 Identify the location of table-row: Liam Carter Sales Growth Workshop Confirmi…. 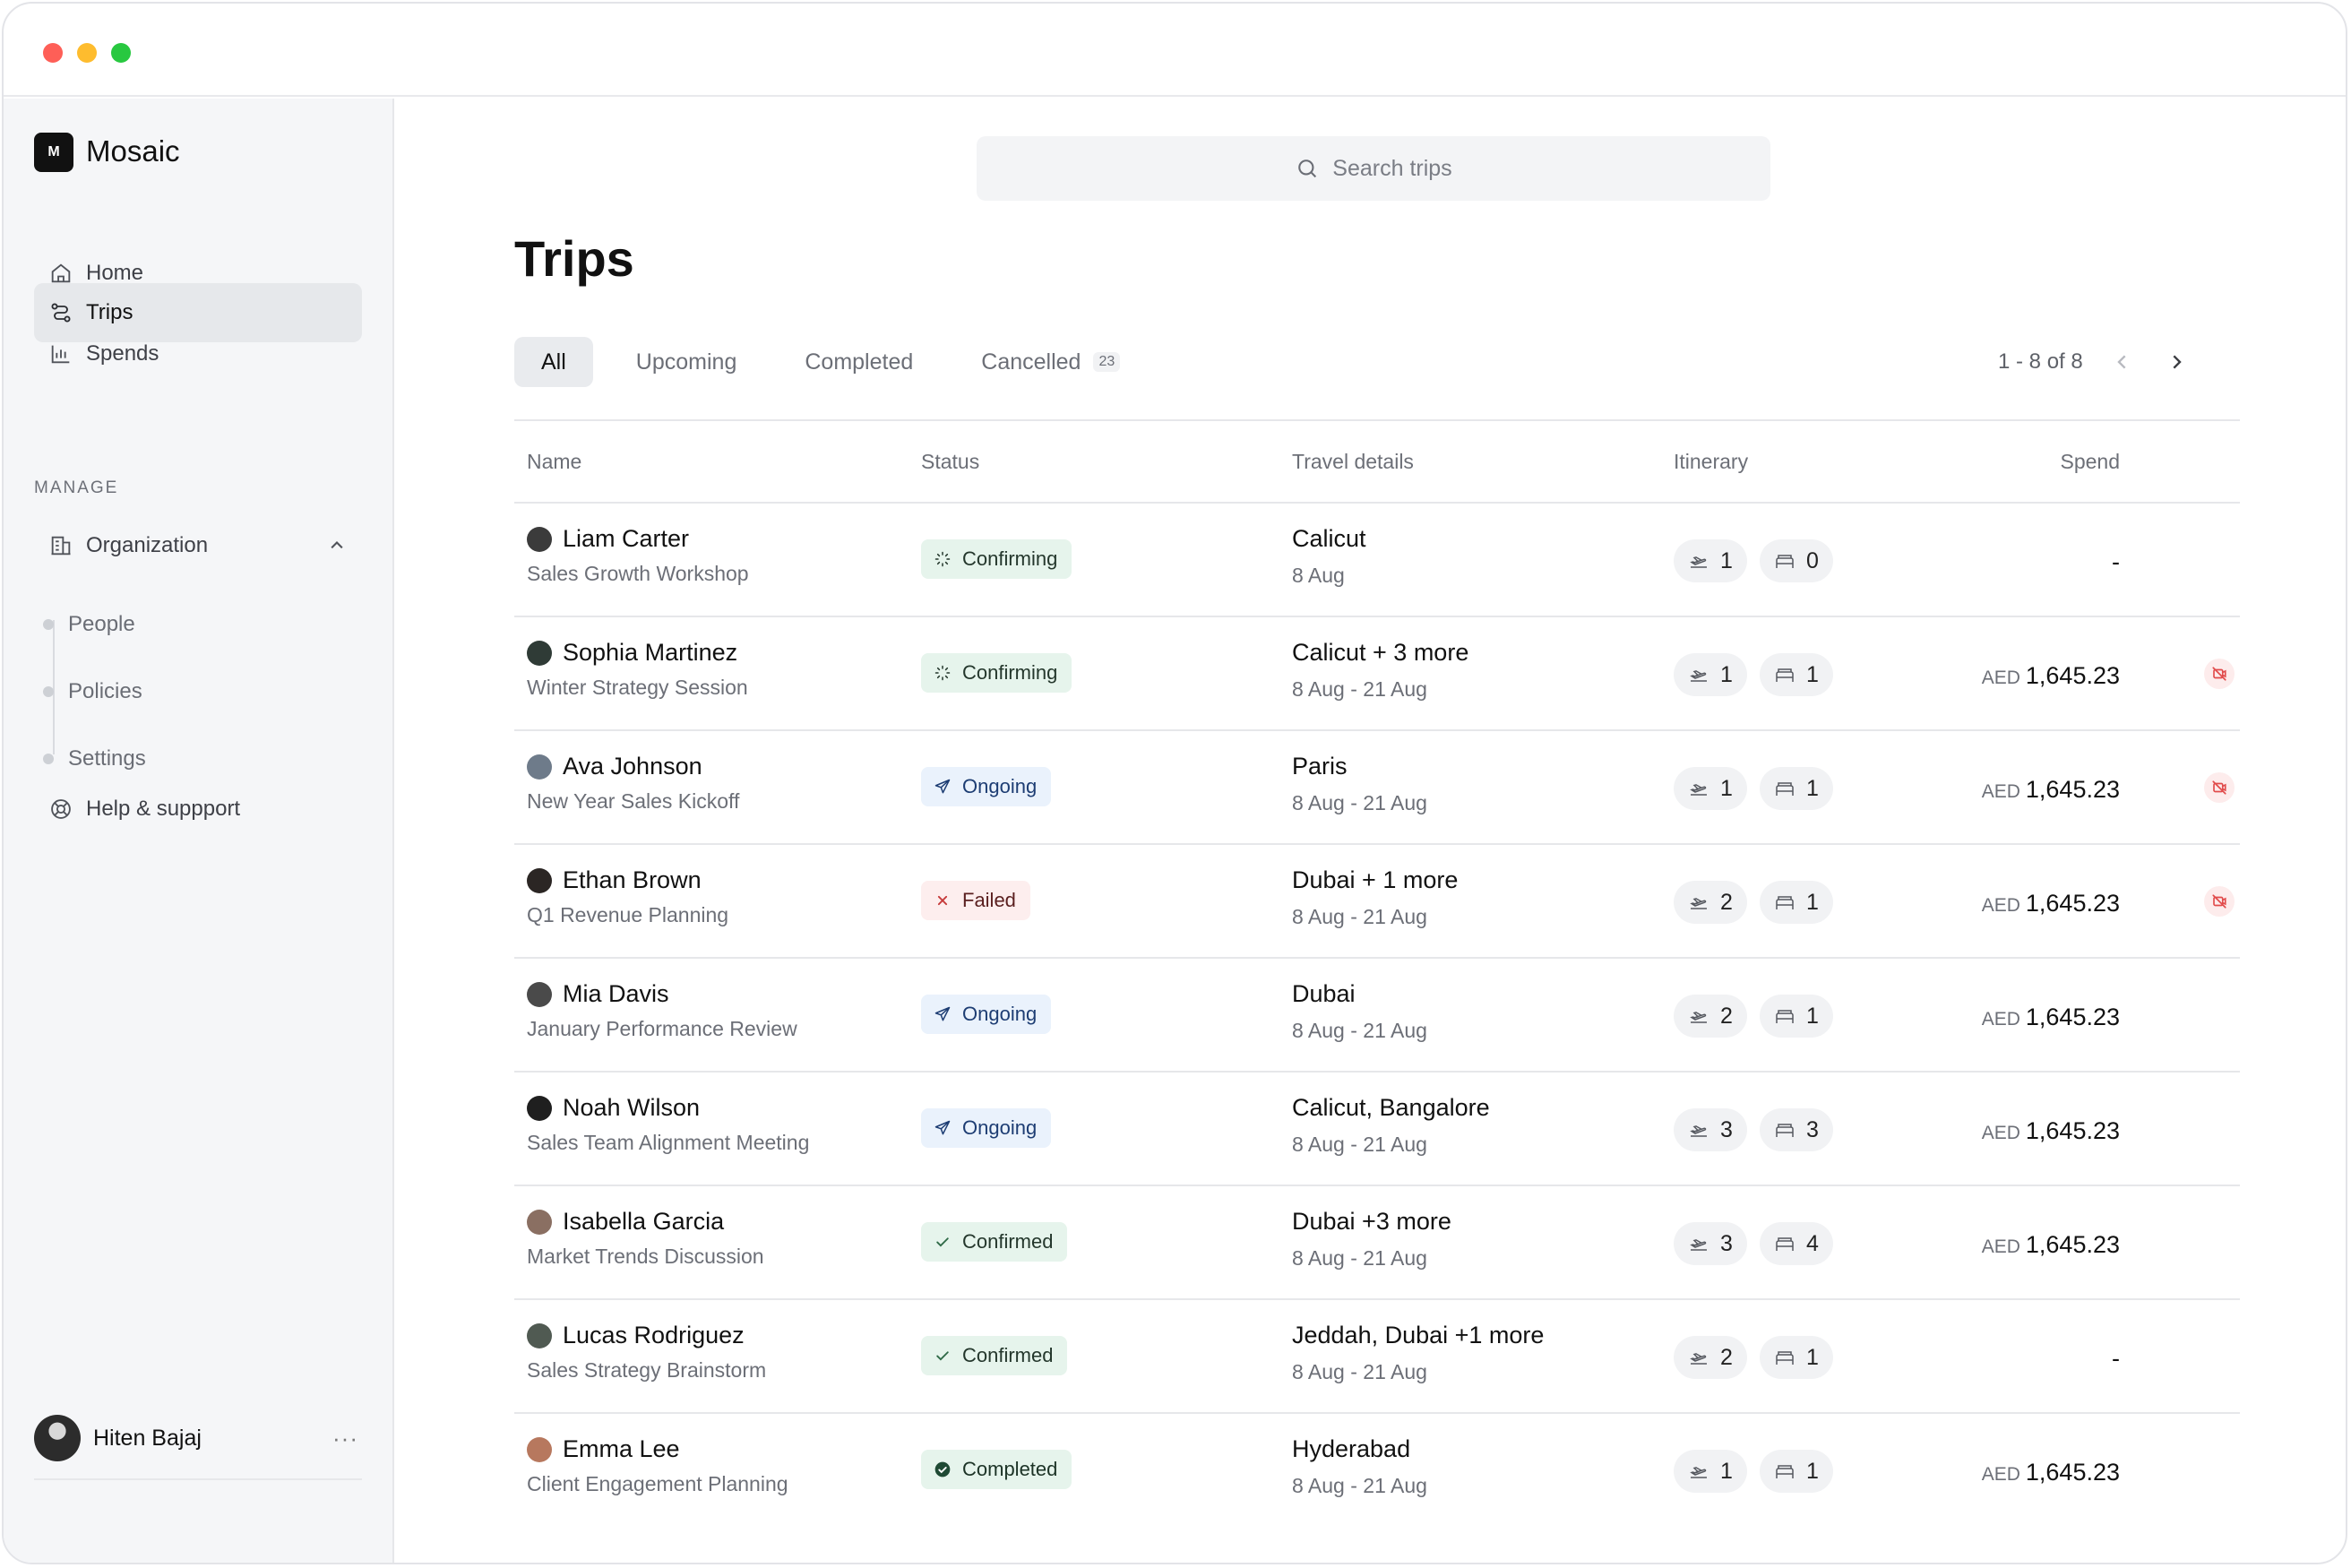
(1377, 561).